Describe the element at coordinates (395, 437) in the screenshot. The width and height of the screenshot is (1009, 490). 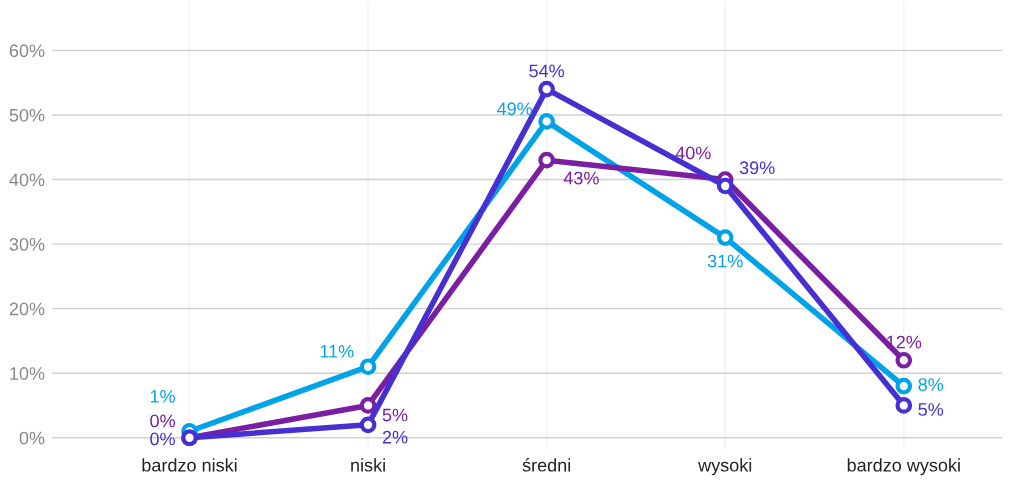
I see `data-label: 2%` at that location.